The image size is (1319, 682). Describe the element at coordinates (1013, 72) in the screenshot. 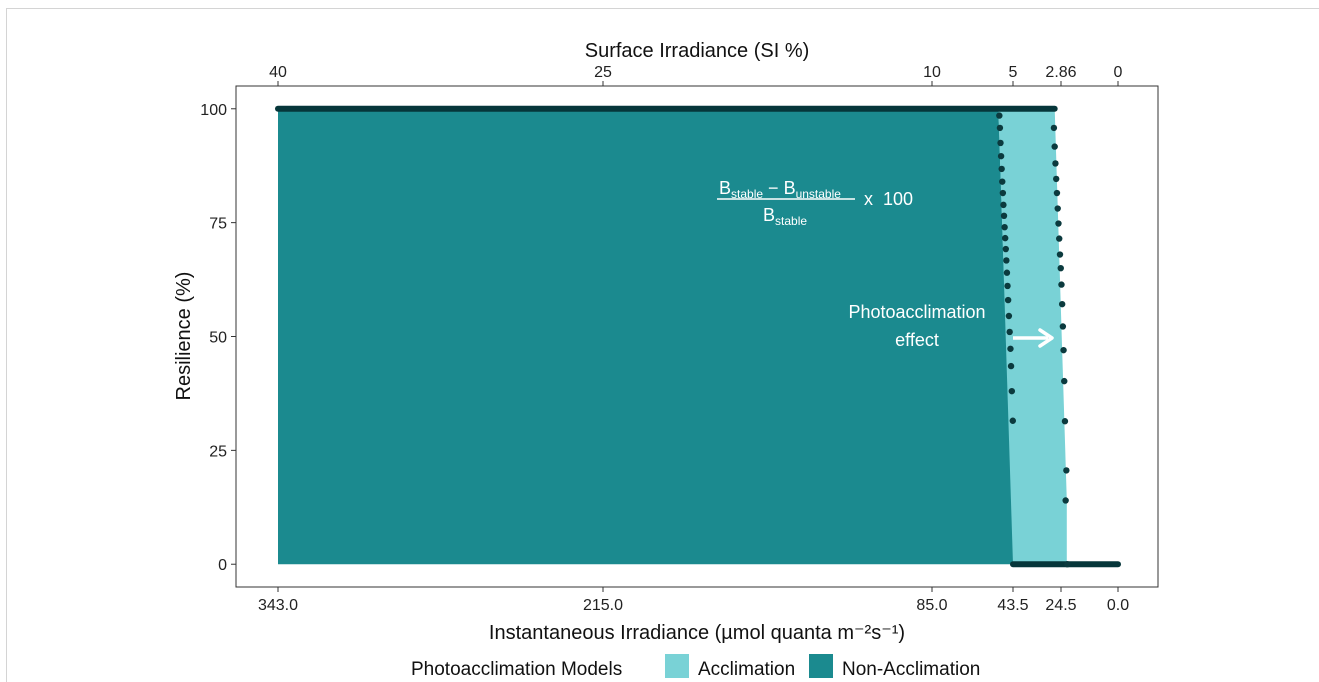

I see `x-top-tick-label: 5` at that location.